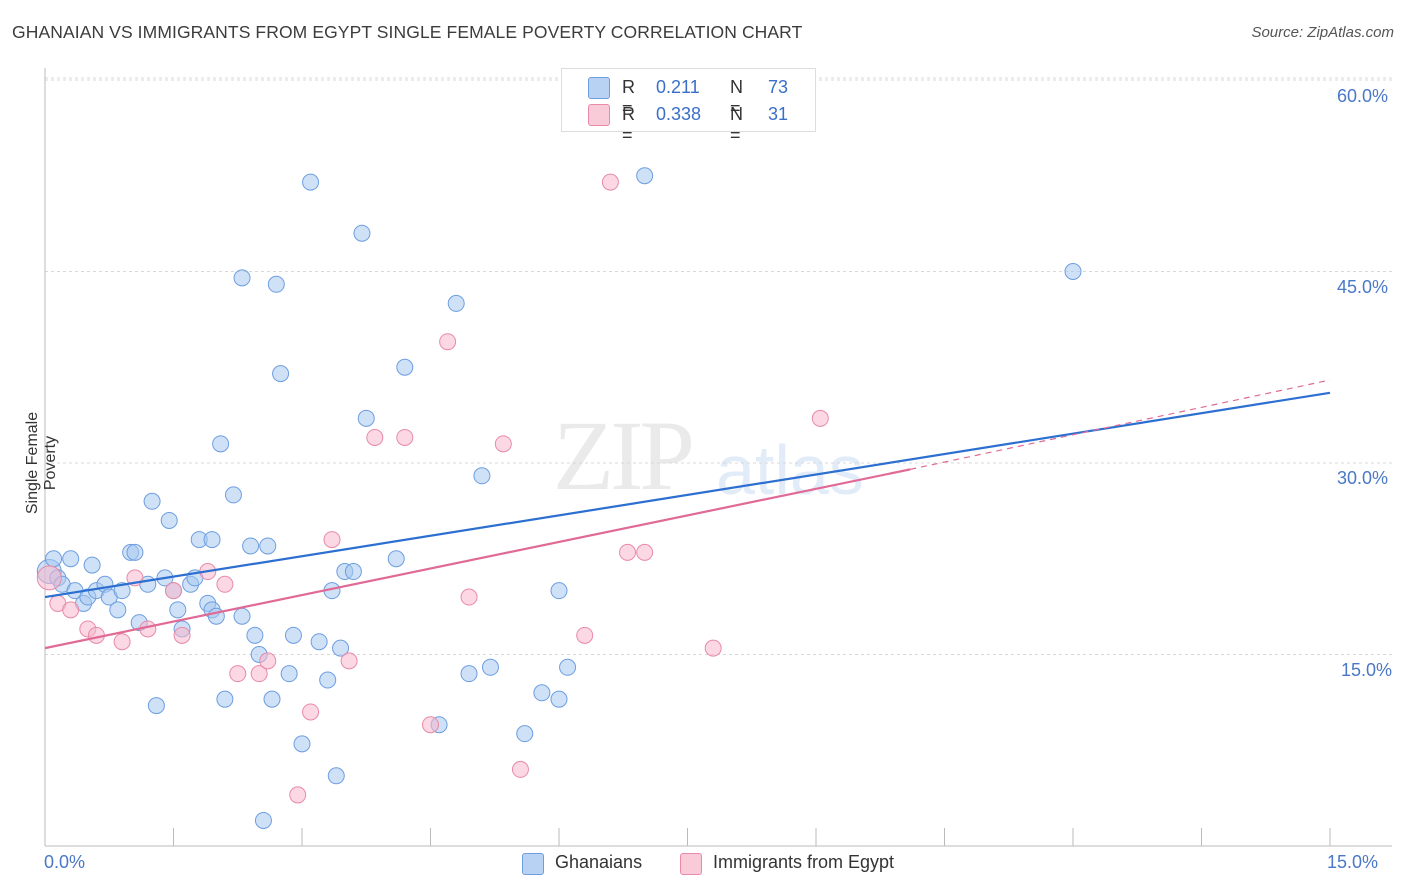 This screenshot has height=892, width=1406. What do you see at coordinates (65, 862) in the screenshot?
I see `x-tick-label: 0.0%` at bounding box center [65, 862].